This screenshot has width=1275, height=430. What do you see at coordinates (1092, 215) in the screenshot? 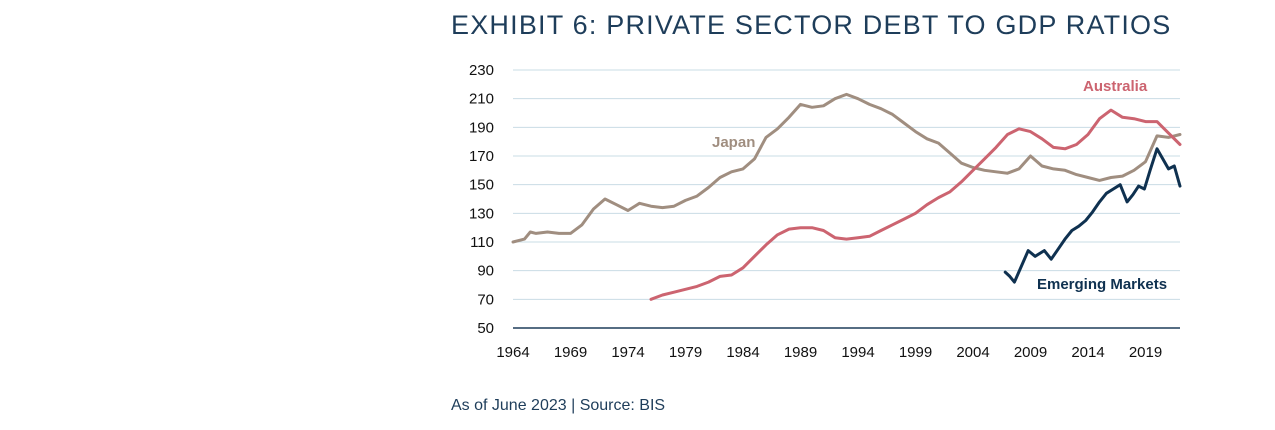
I see `series-line-emerging-markets` at bounding box center [1092, 215].